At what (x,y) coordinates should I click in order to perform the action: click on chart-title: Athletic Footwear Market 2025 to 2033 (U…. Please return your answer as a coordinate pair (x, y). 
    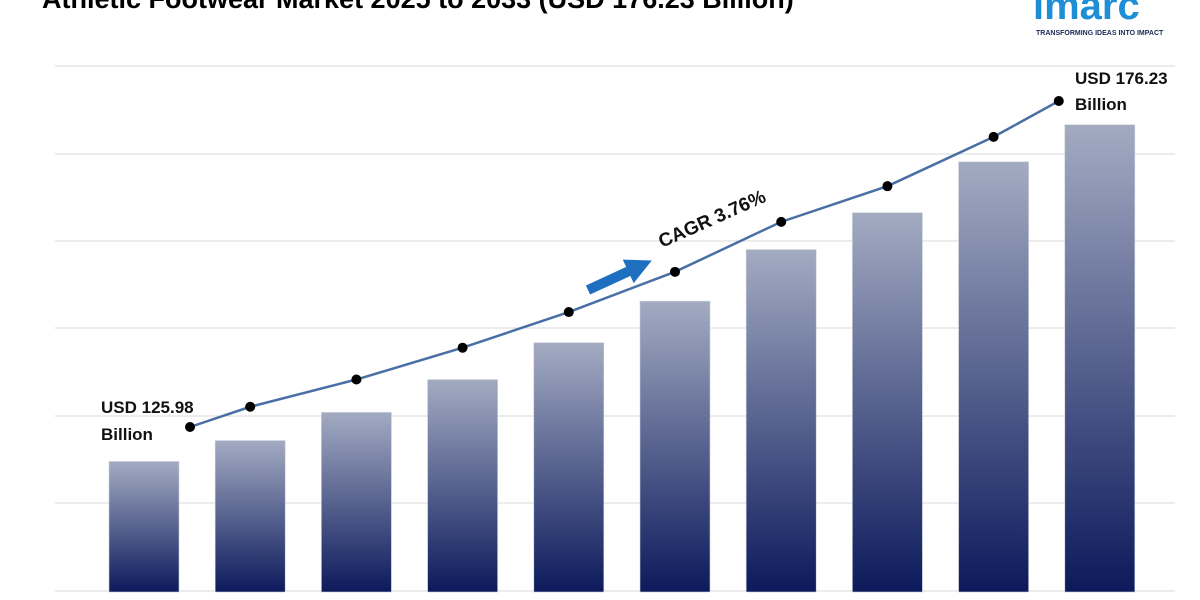
    Looking at the image, I should click on (418, 7).